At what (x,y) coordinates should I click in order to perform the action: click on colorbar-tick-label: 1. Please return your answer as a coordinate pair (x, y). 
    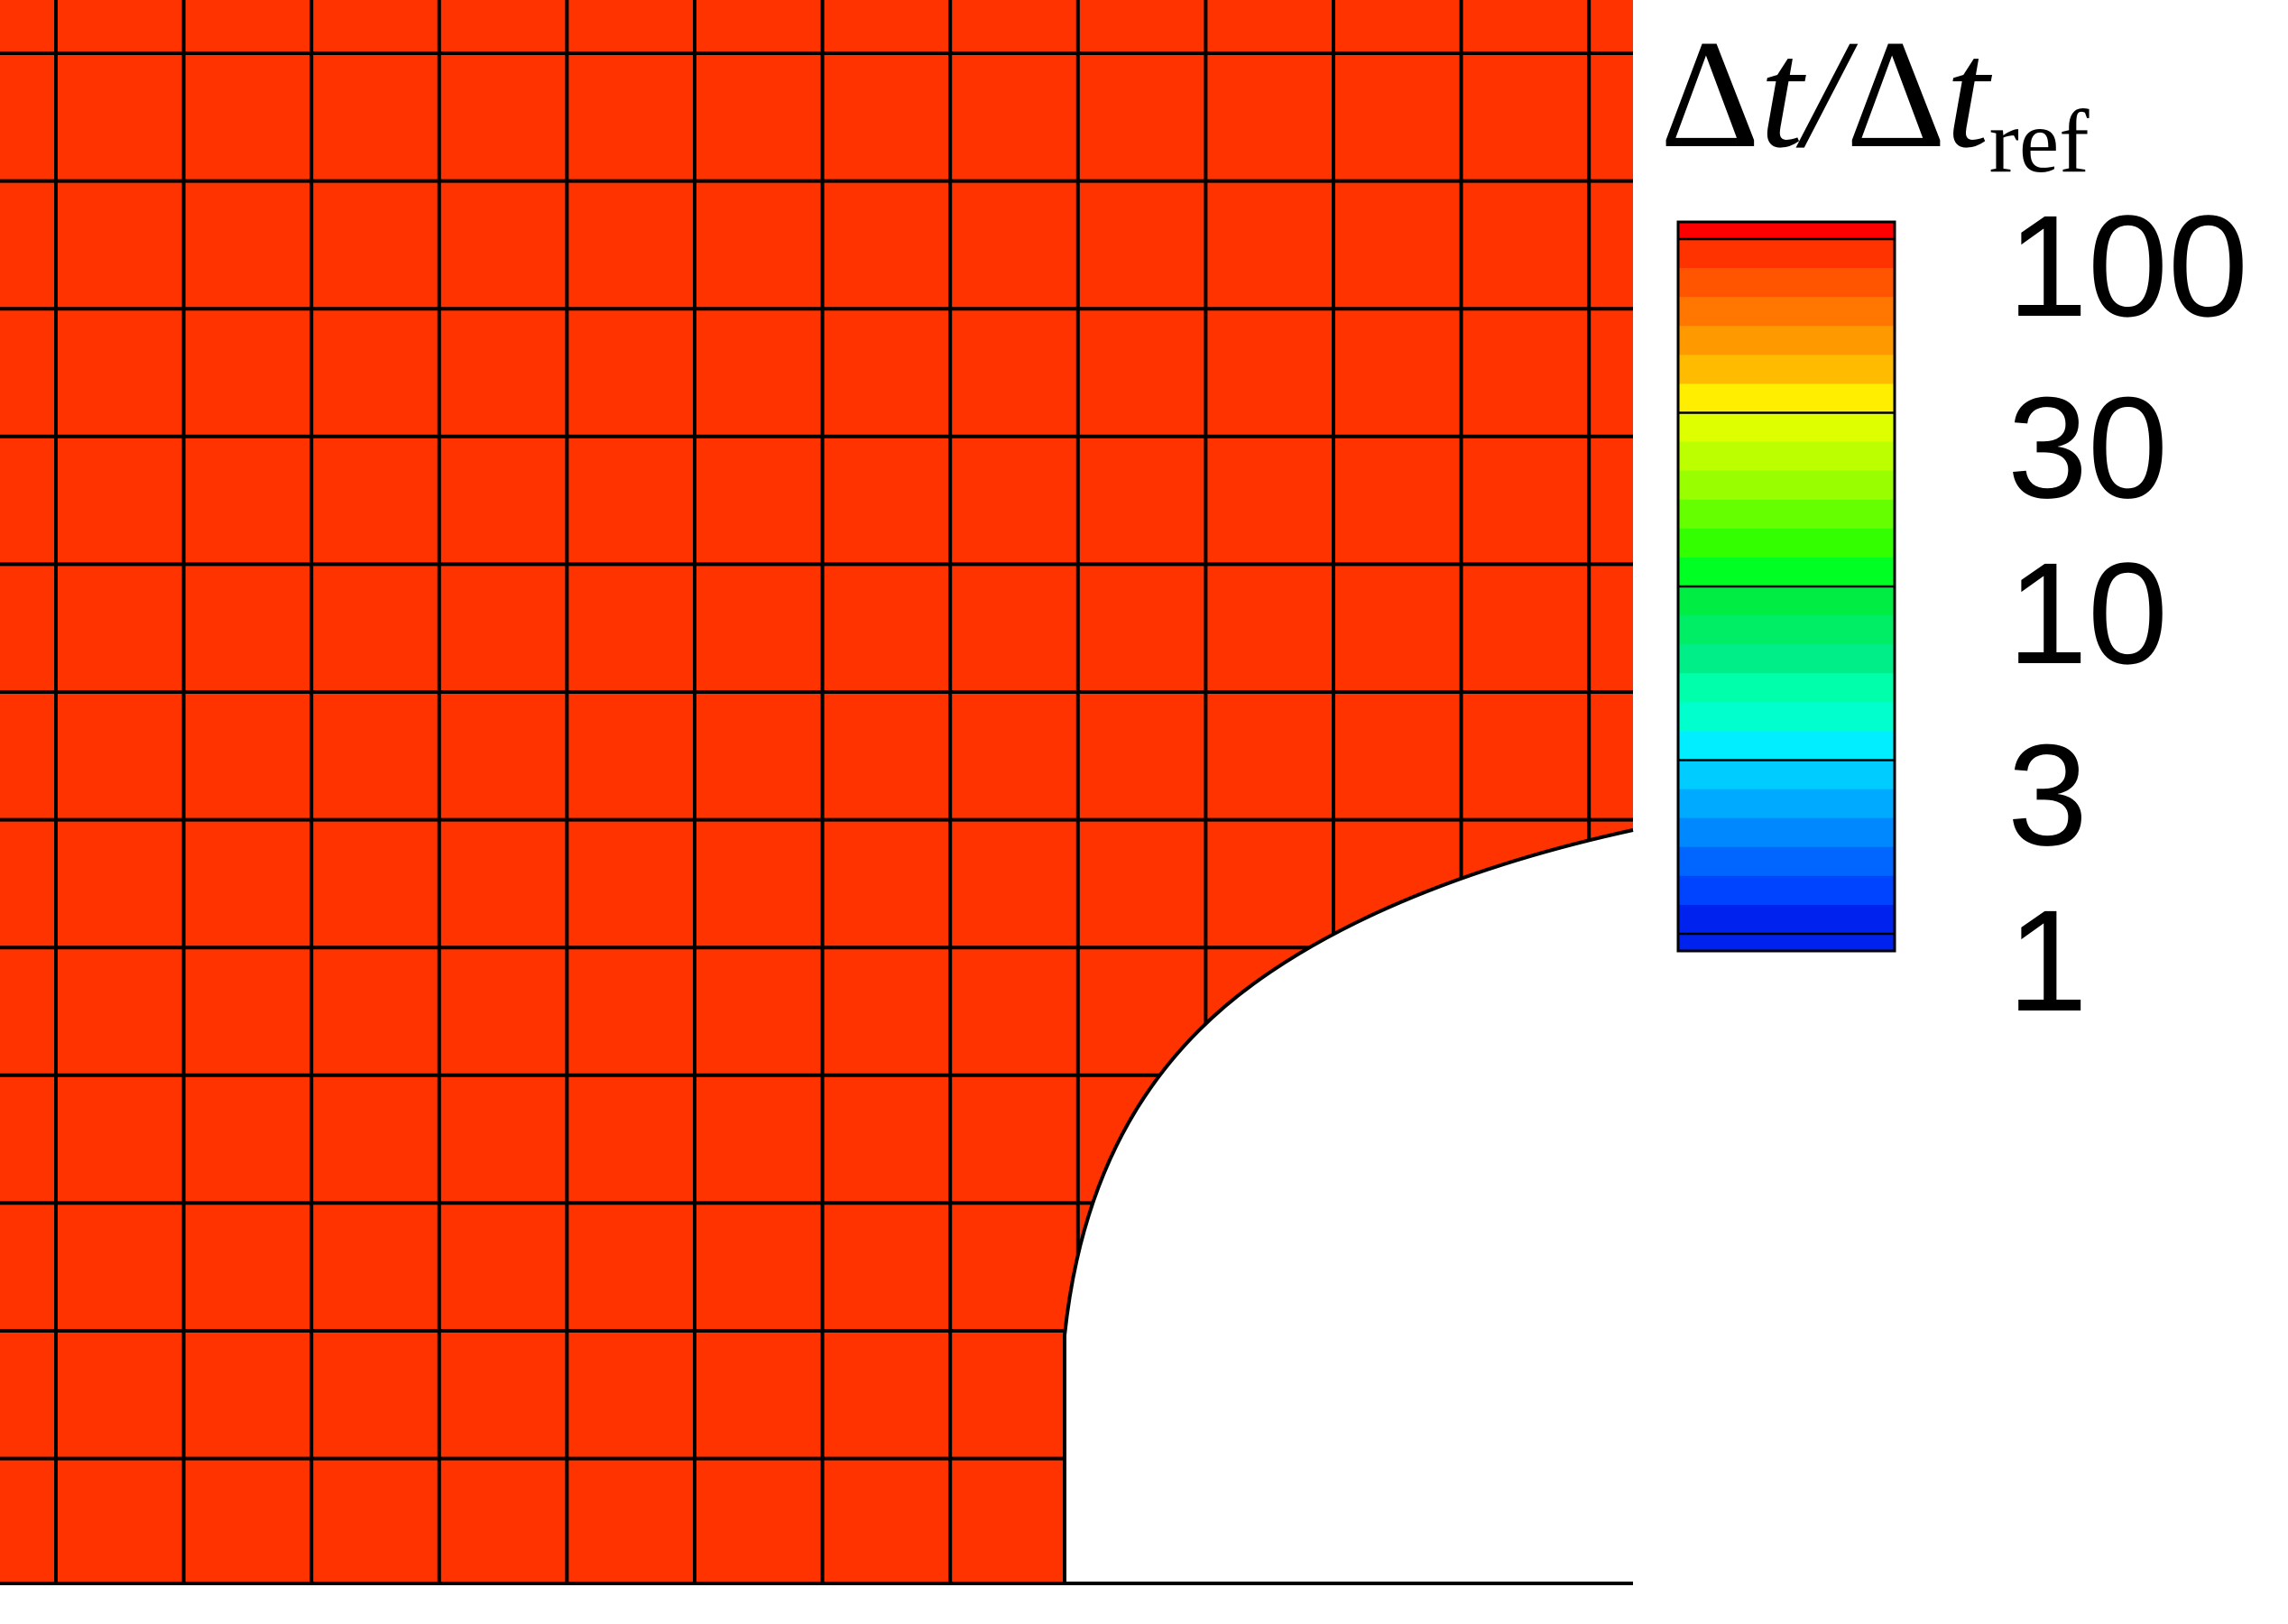
    Looking at the image, I should click on (2047, 961).